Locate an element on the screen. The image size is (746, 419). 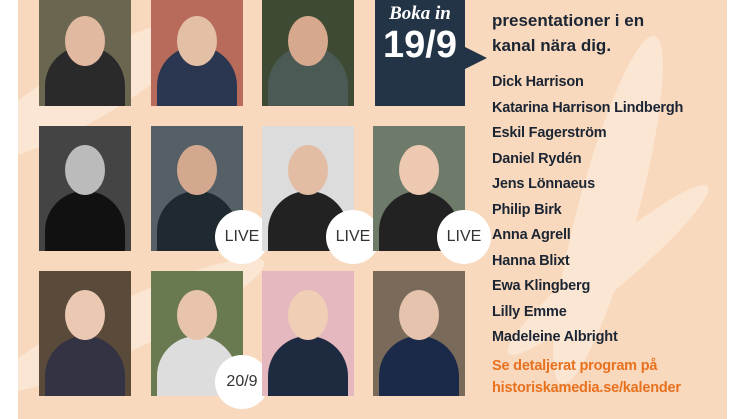
speaker-name: Lilly Emme is located at coordinates (529, 311).